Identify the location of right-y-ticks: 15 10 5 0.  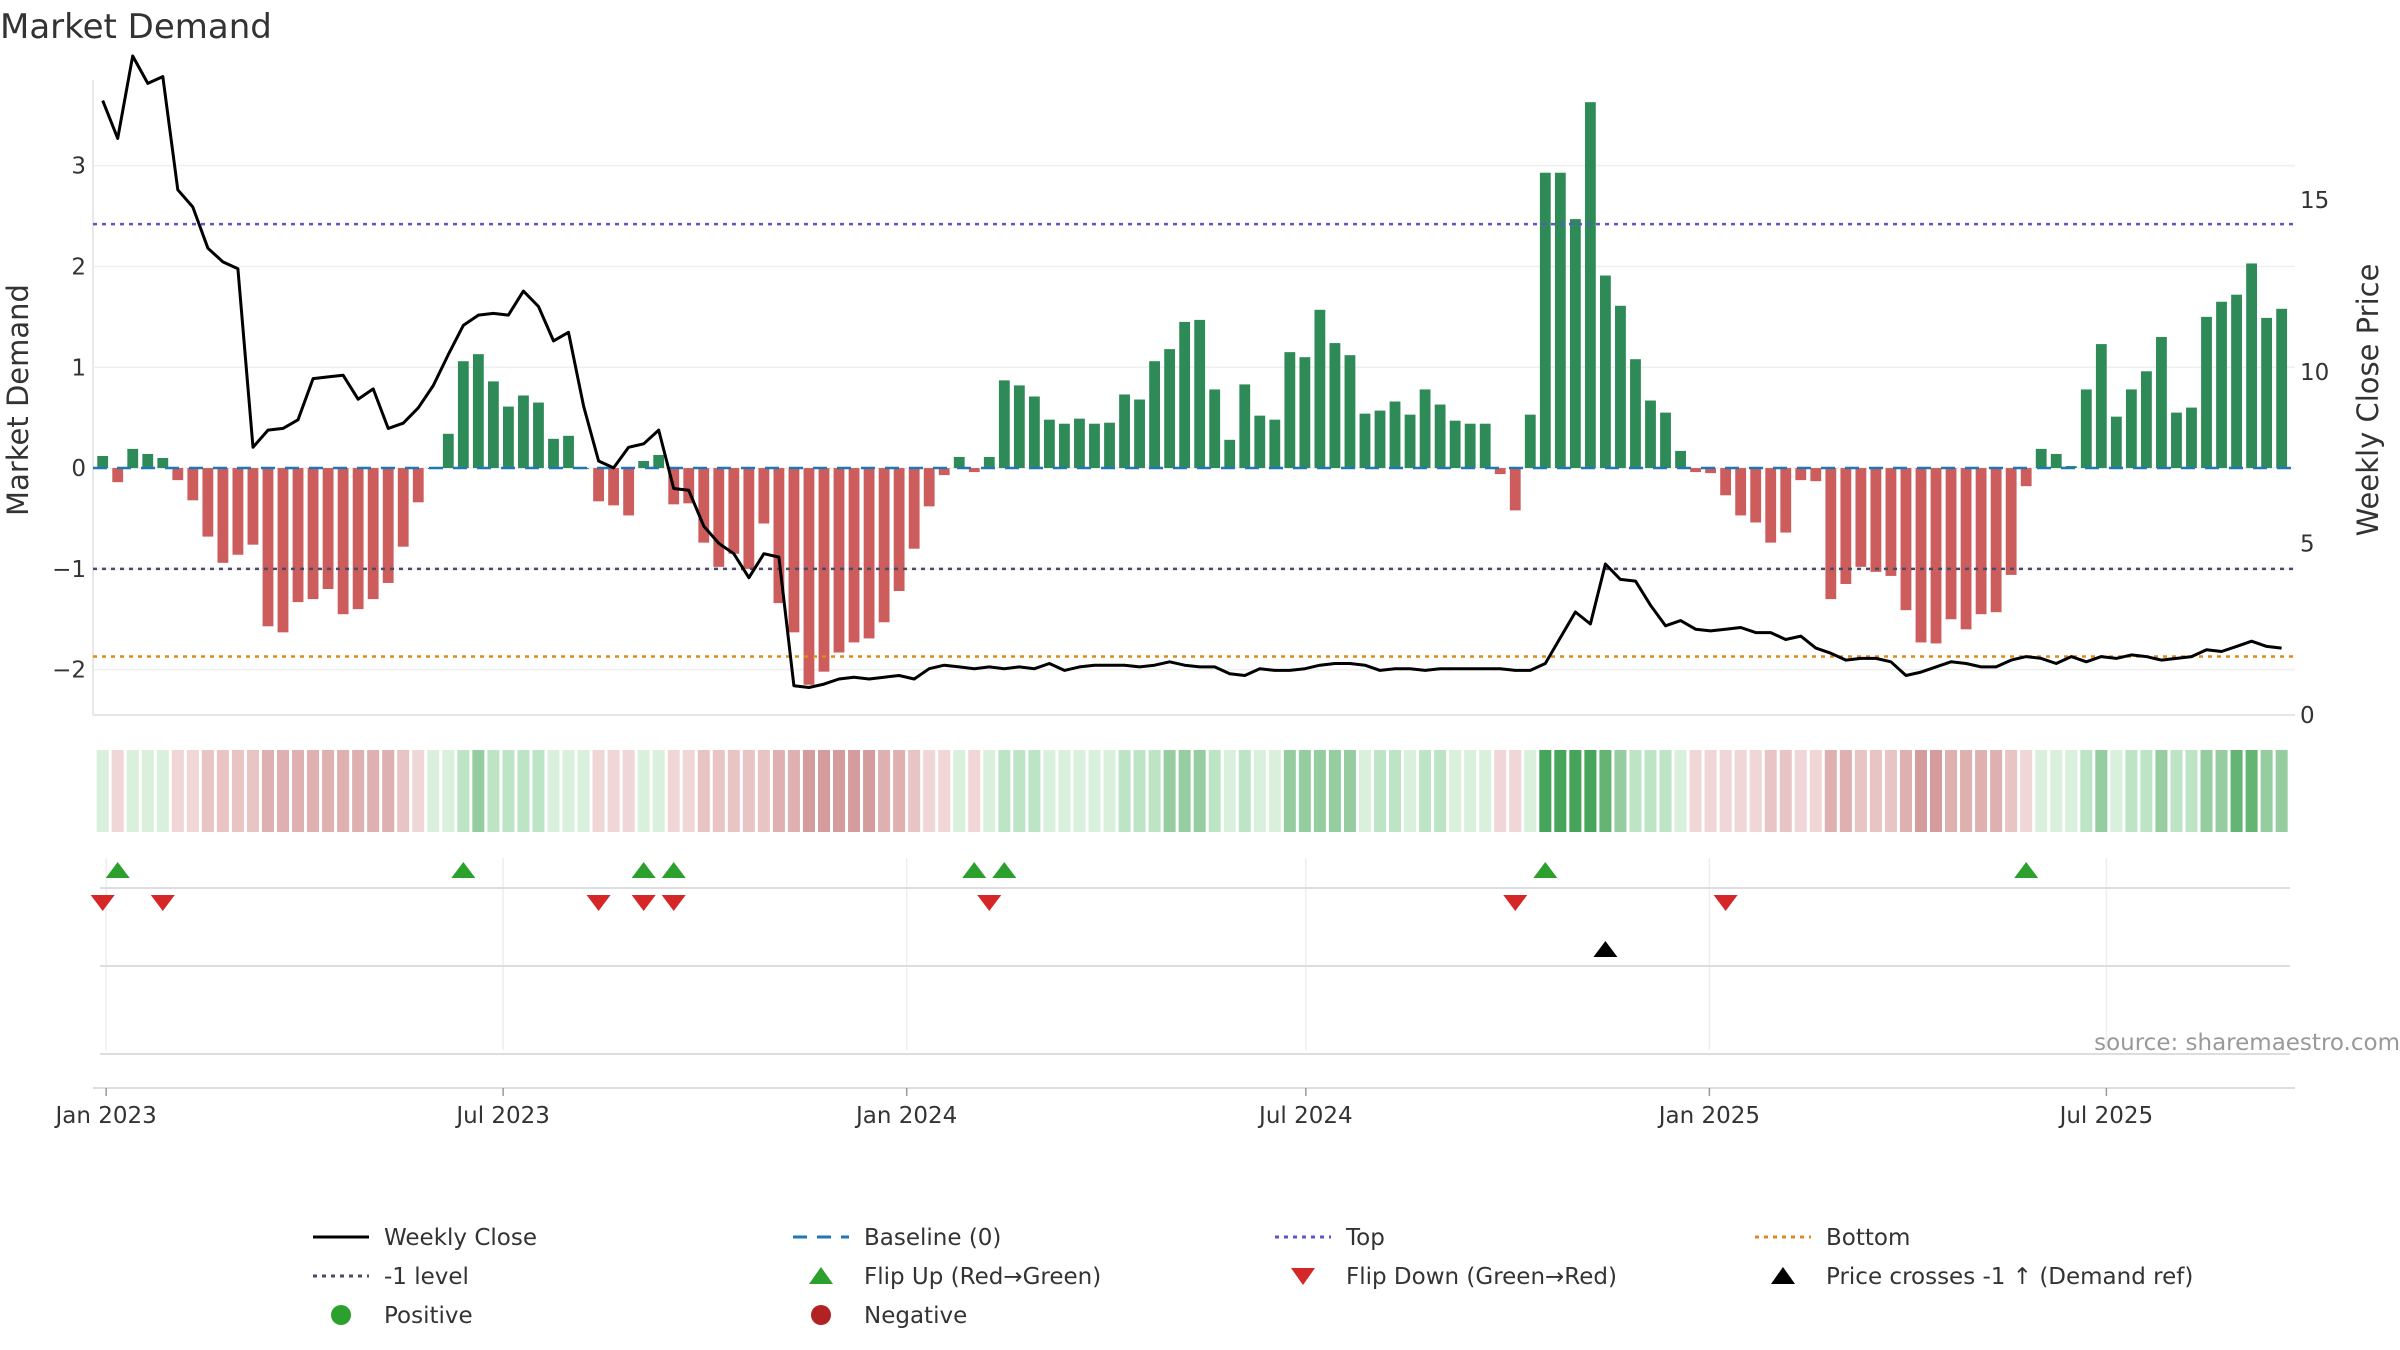
(2314, 458).